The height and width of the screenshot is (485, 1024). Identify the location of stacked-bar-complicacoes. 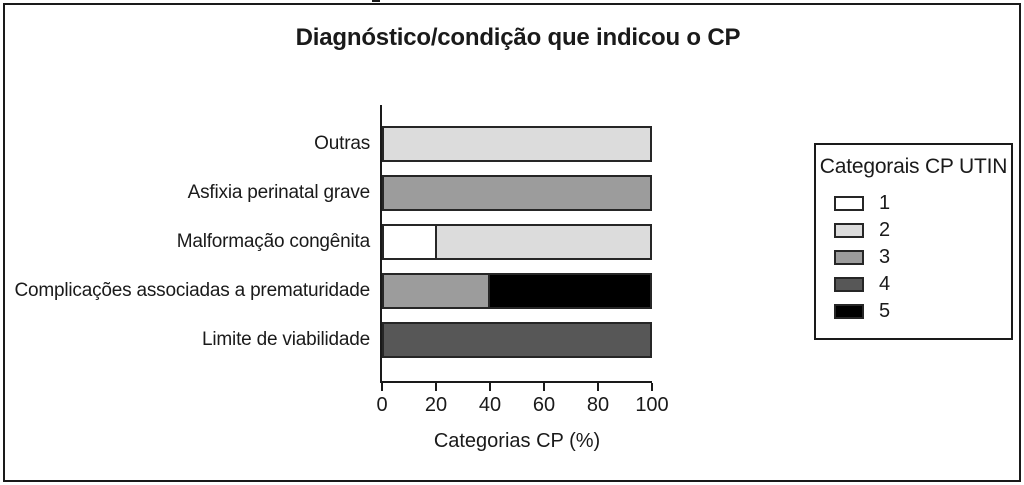
(517, 291).